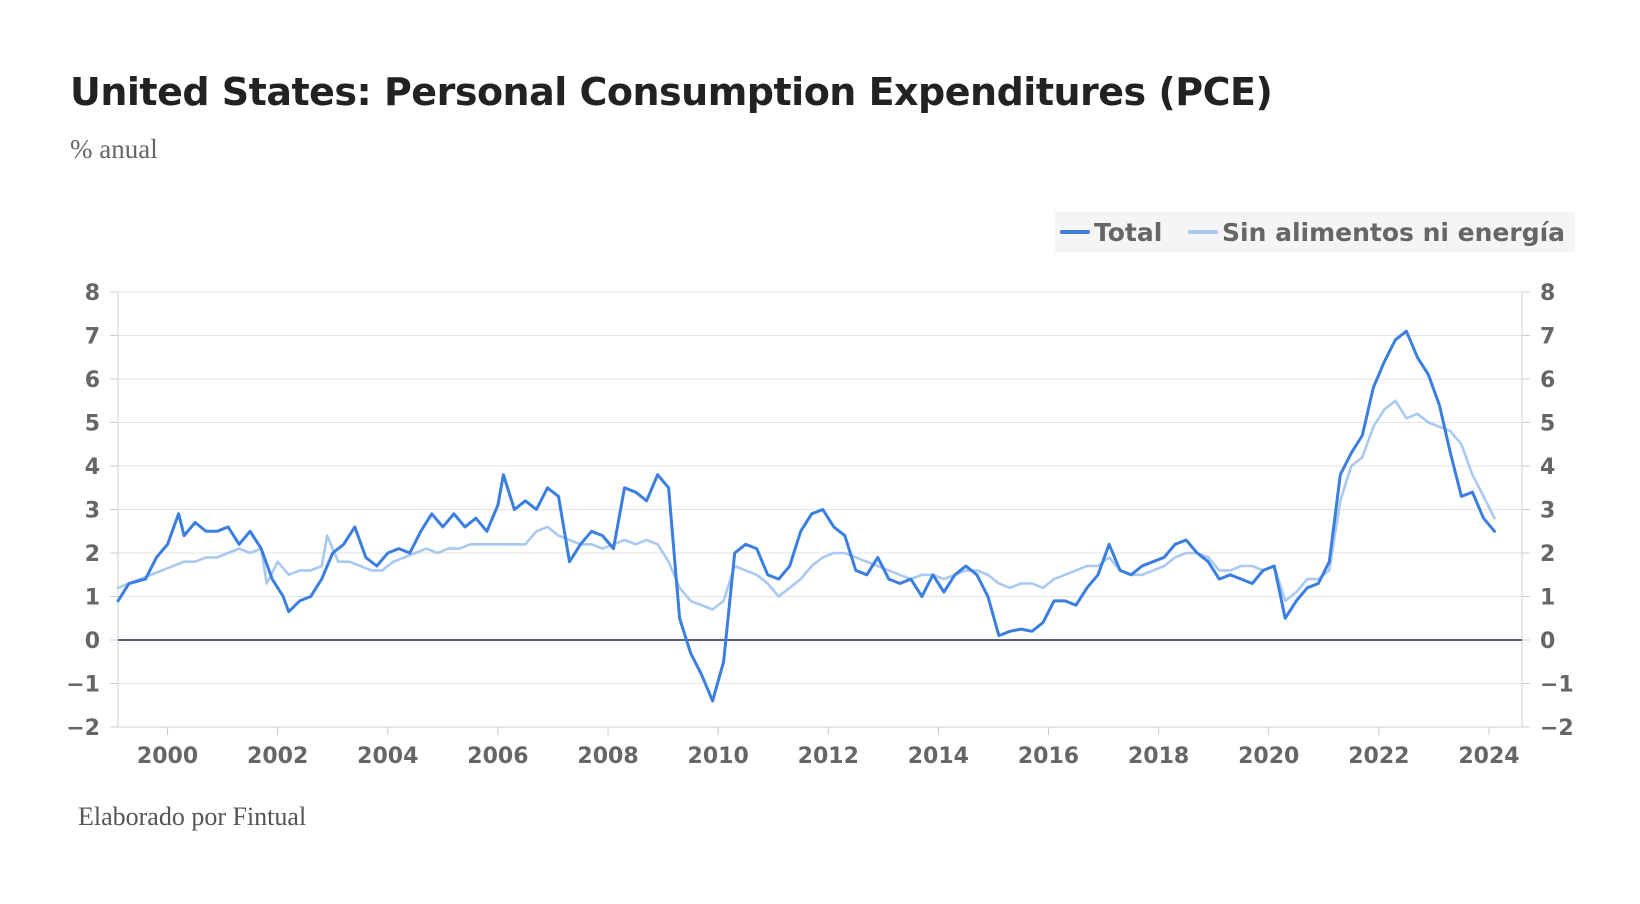 The image size is (1640, 904). What do you see at coordinates (92, 293) in the screenshot?
I see `y-tick-label-left: 8` at bounding box center [92, 293].